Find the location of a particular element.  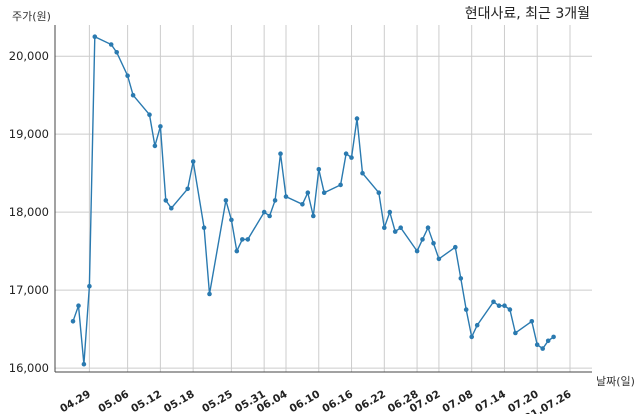

y-tick-label: 18,000 is located at coordinates (29, 212).